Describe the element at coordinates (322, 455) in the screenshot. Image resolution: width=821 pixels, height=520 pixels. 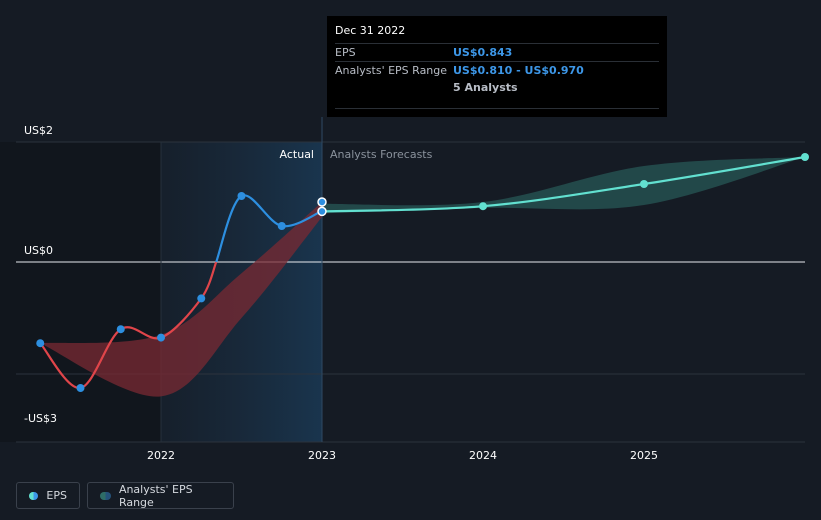
I see `x-tick-label: 2023` at that location.